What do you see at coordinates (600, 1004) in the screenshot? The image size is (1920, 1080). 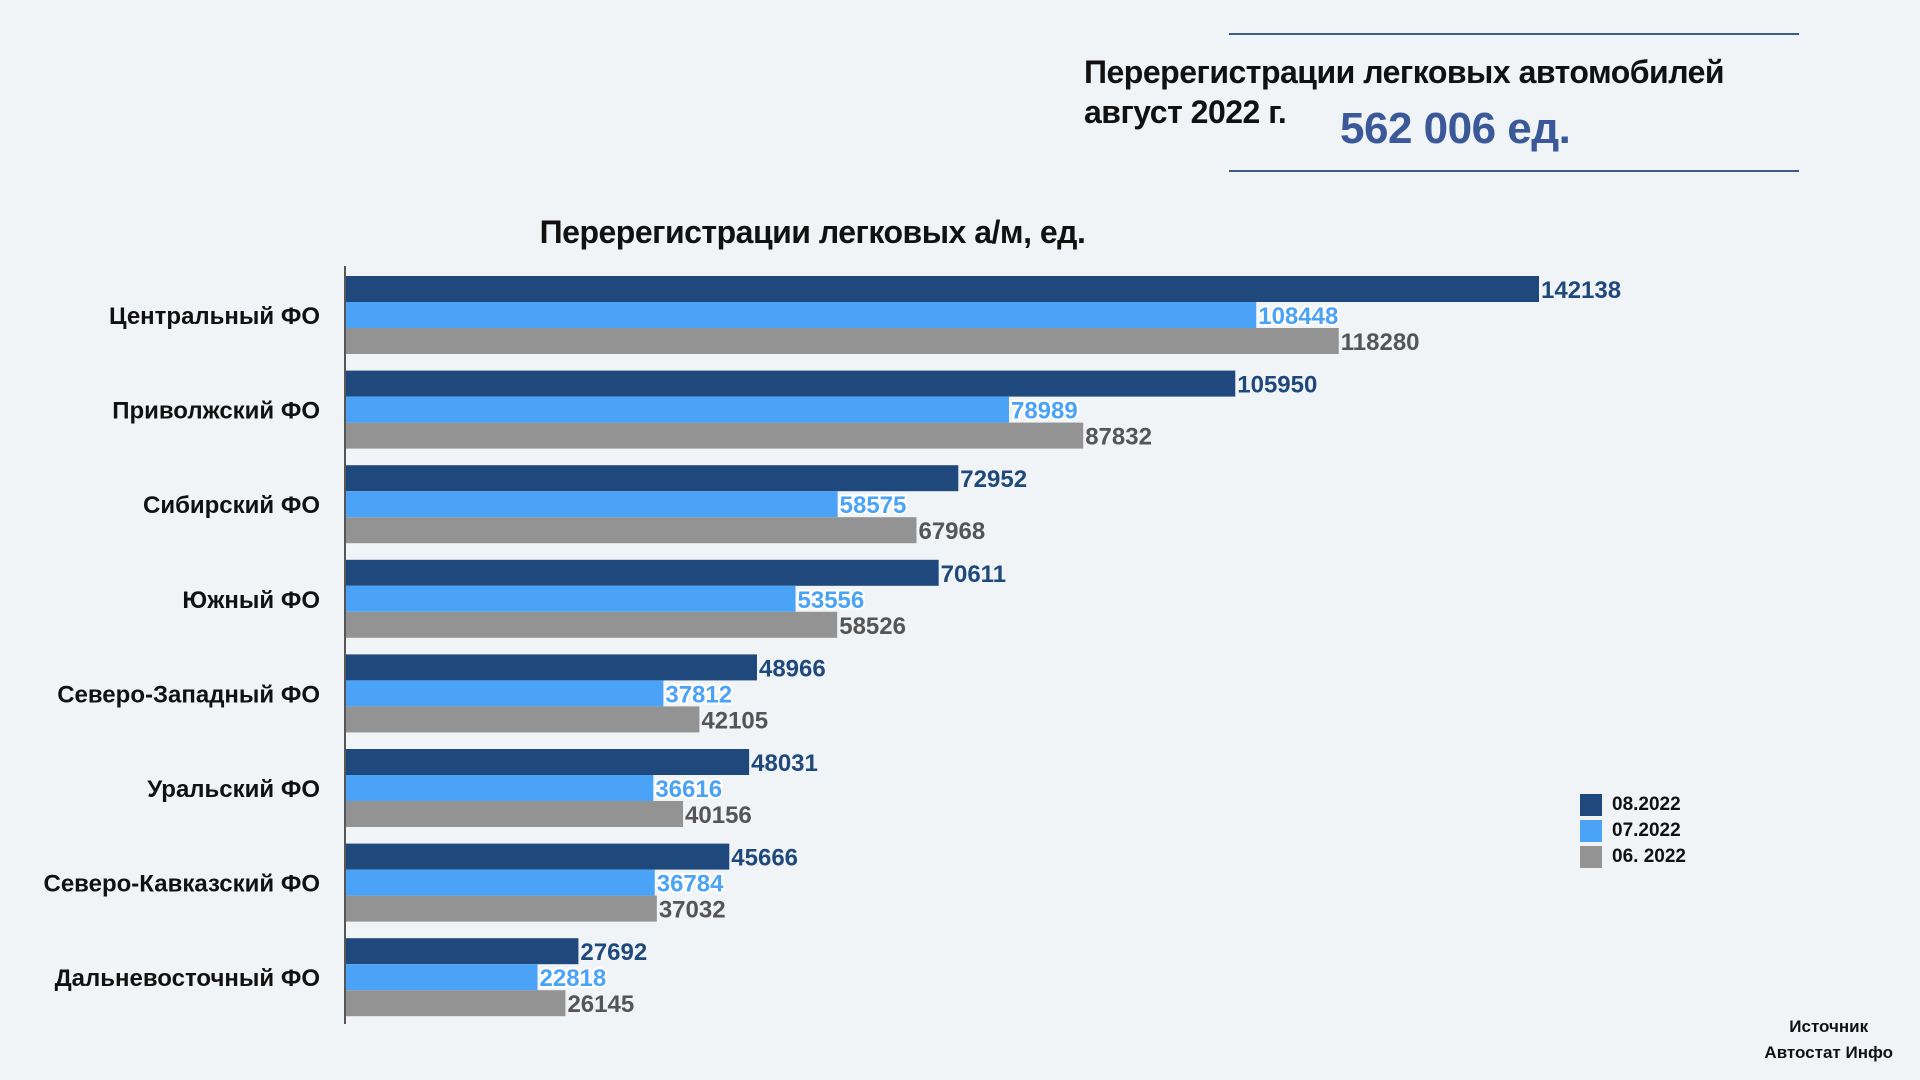 I see `data-label: 26145` at bounding box center [600, 1004].